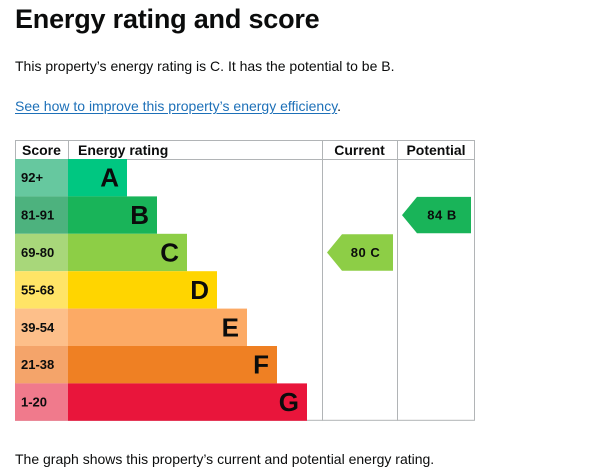 The height and width of the screenshot is (471, 595). I want to click on rating-bar-f, so click(172, 365).